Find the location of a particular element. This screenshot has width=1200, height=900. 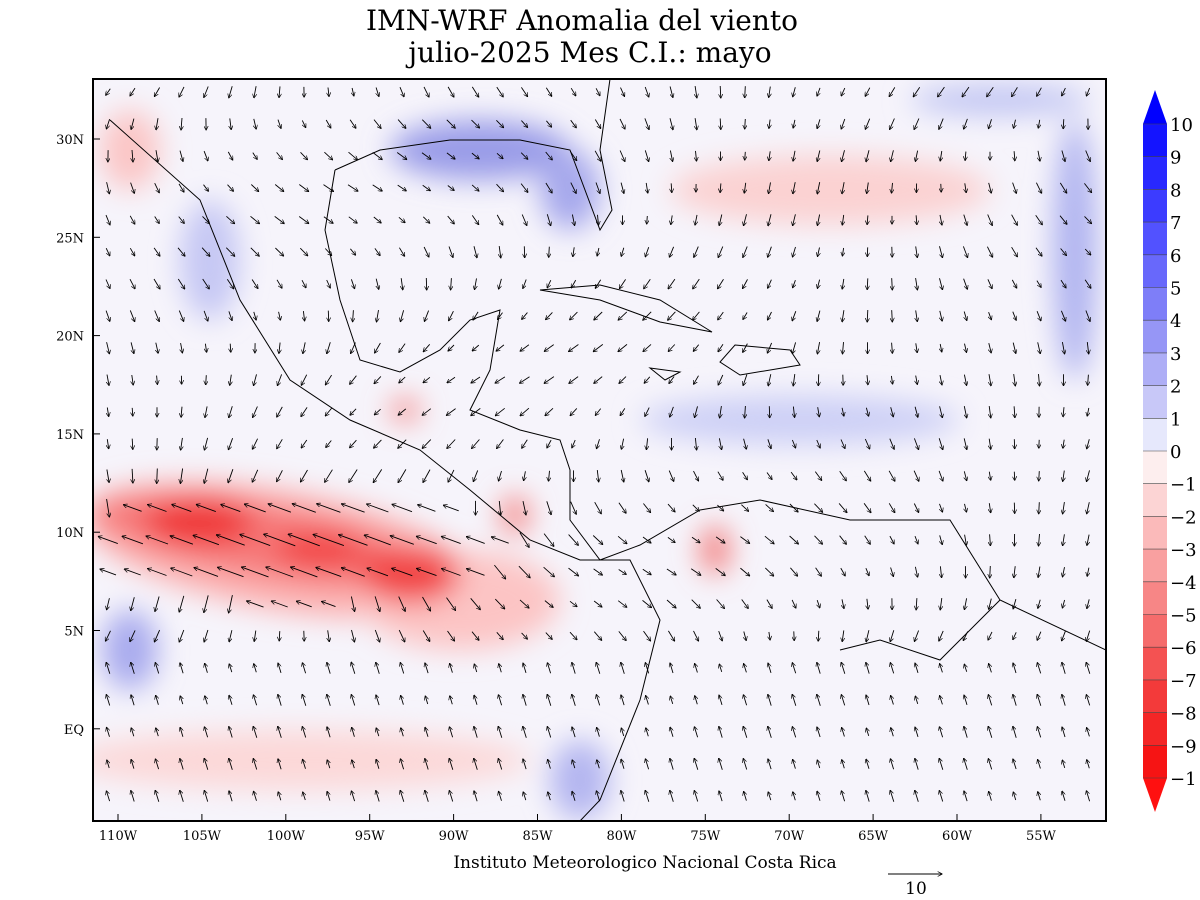

colorbar-box is located at coordinates (1155, 696).